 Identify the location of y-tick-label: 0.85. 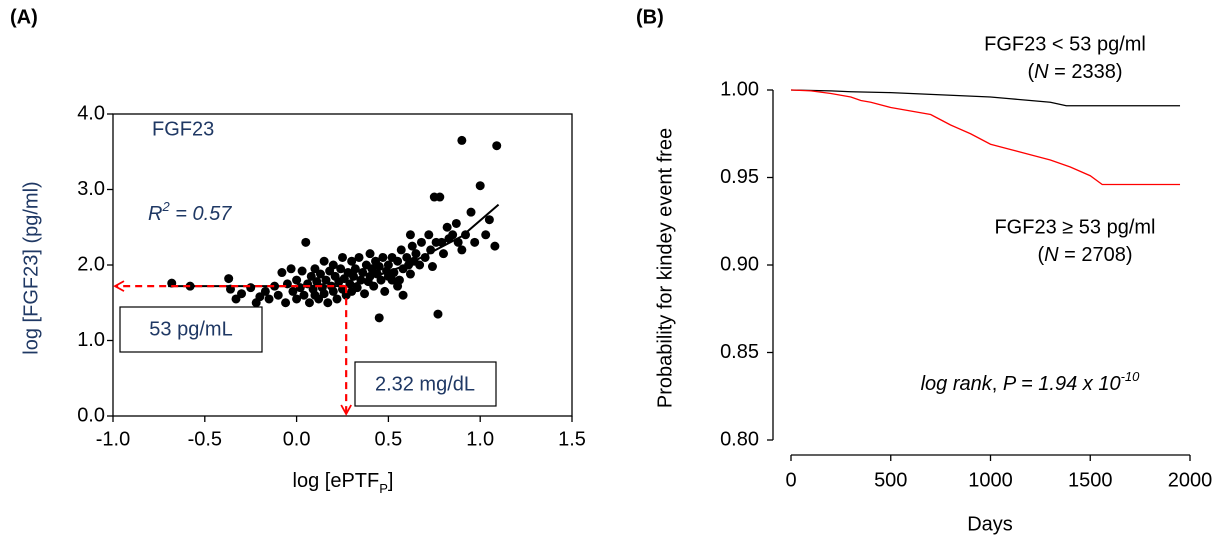
(739, 352).